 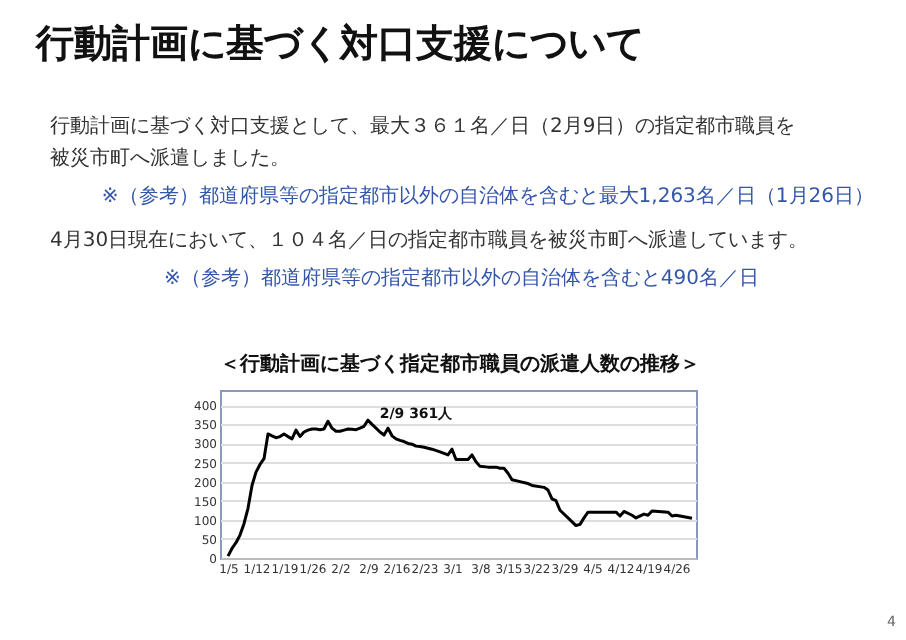 I want to click on text: 行動計画に基づく対口支援として、最大３６１名／日（2月9日）の指定都市職員を, so click(x=423, y=126).